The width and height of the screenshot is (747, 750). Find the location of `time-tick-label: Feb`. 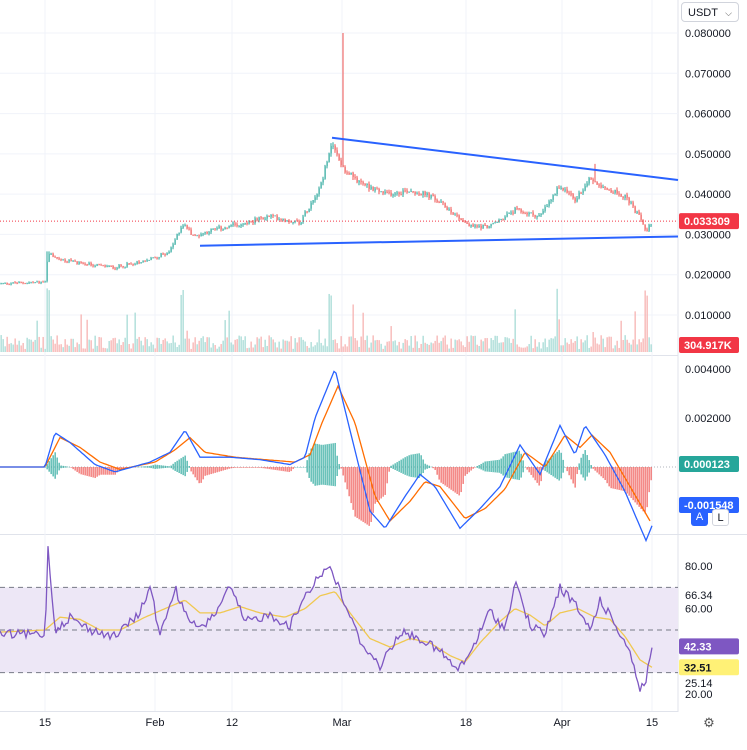

time-tick-label: Feb is located at coordinates (155, 723).